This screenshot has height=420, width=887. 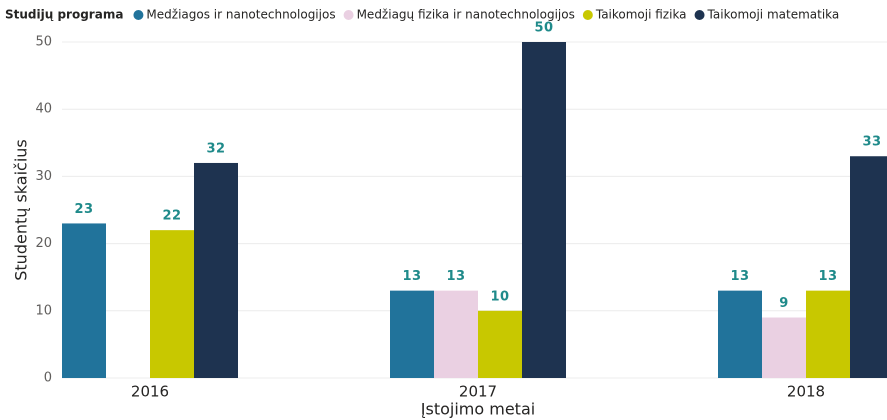 What do you see at coordinates (806, 392) in the screenshot?
I see `x-tick-label: 2018` at bounding box center [806, 392].